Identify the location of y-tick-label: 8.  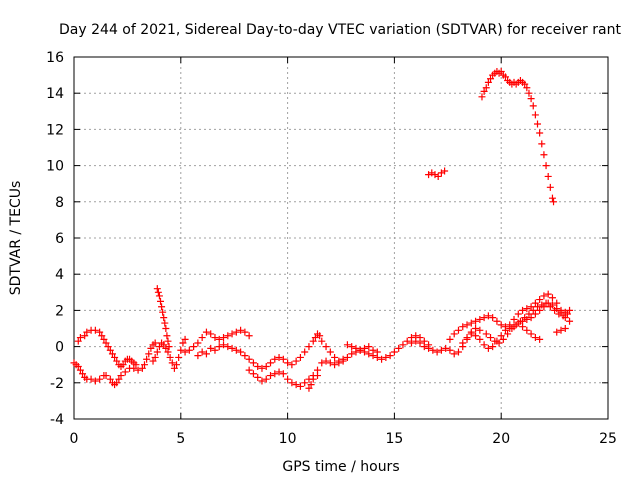
(59, 203).